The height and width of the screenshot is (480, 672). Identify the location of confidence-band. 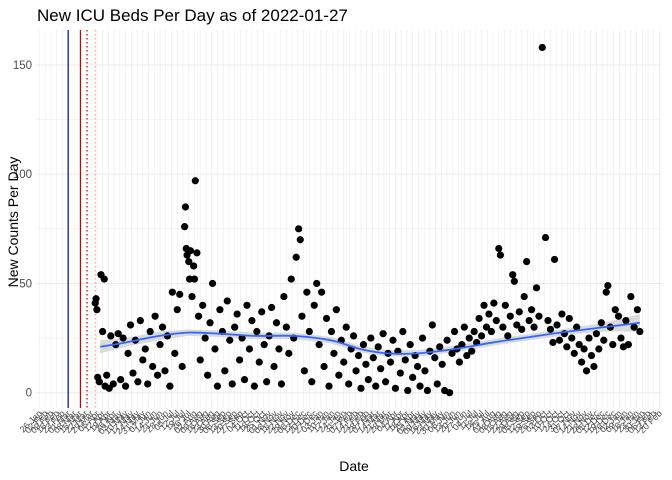
(370, 335).